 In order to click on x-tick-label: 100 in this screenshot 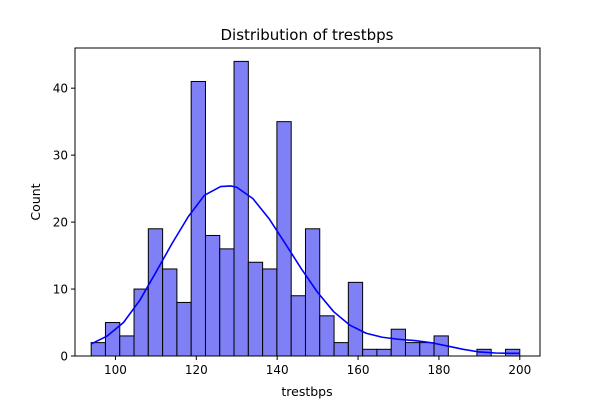, I will do `click(115, 370)`.